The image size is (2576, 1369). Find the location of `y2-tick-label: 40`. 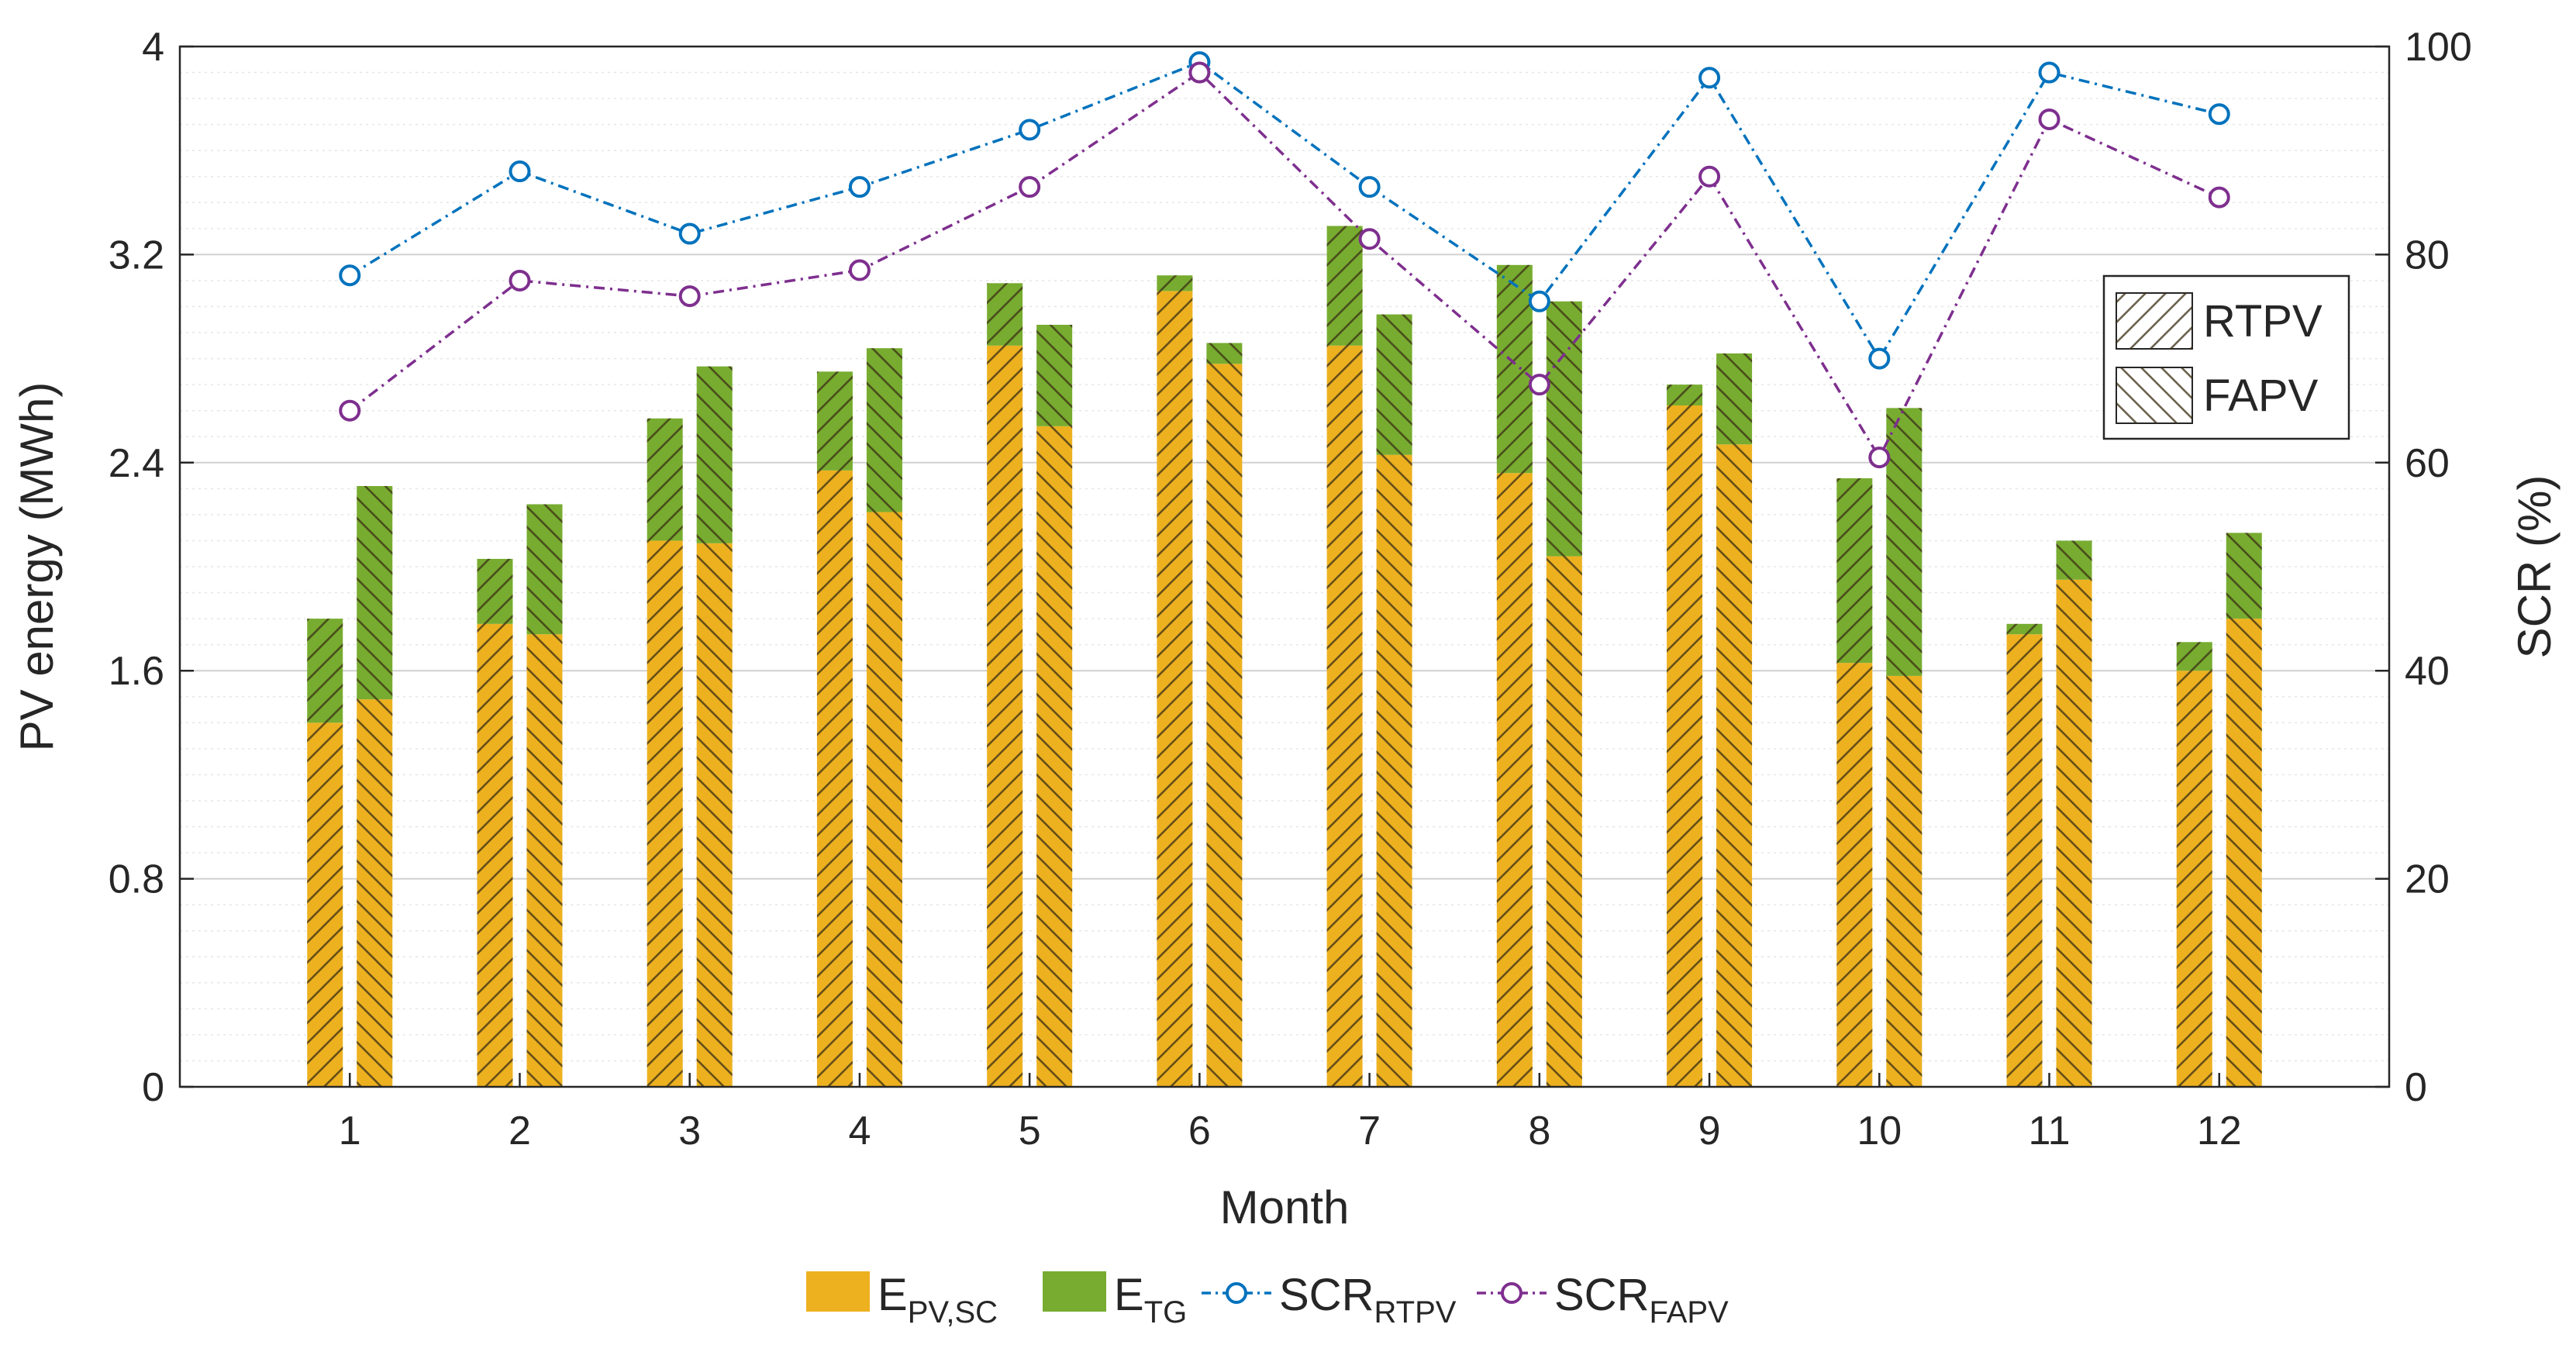

y2-tick-label: 40 is located at coordinates (2427, 672).